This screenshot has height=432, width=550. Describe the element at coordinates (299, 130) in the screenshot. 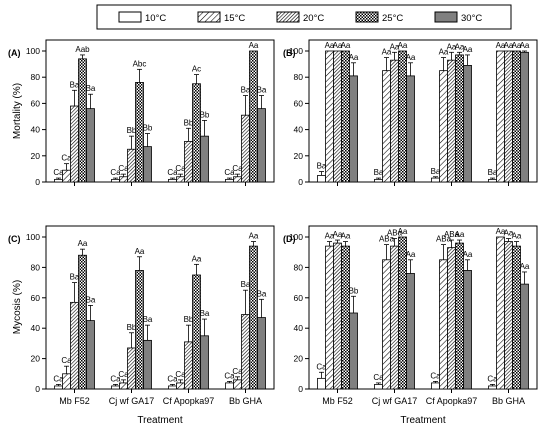

I see `y-tick-label: 40` at that location.